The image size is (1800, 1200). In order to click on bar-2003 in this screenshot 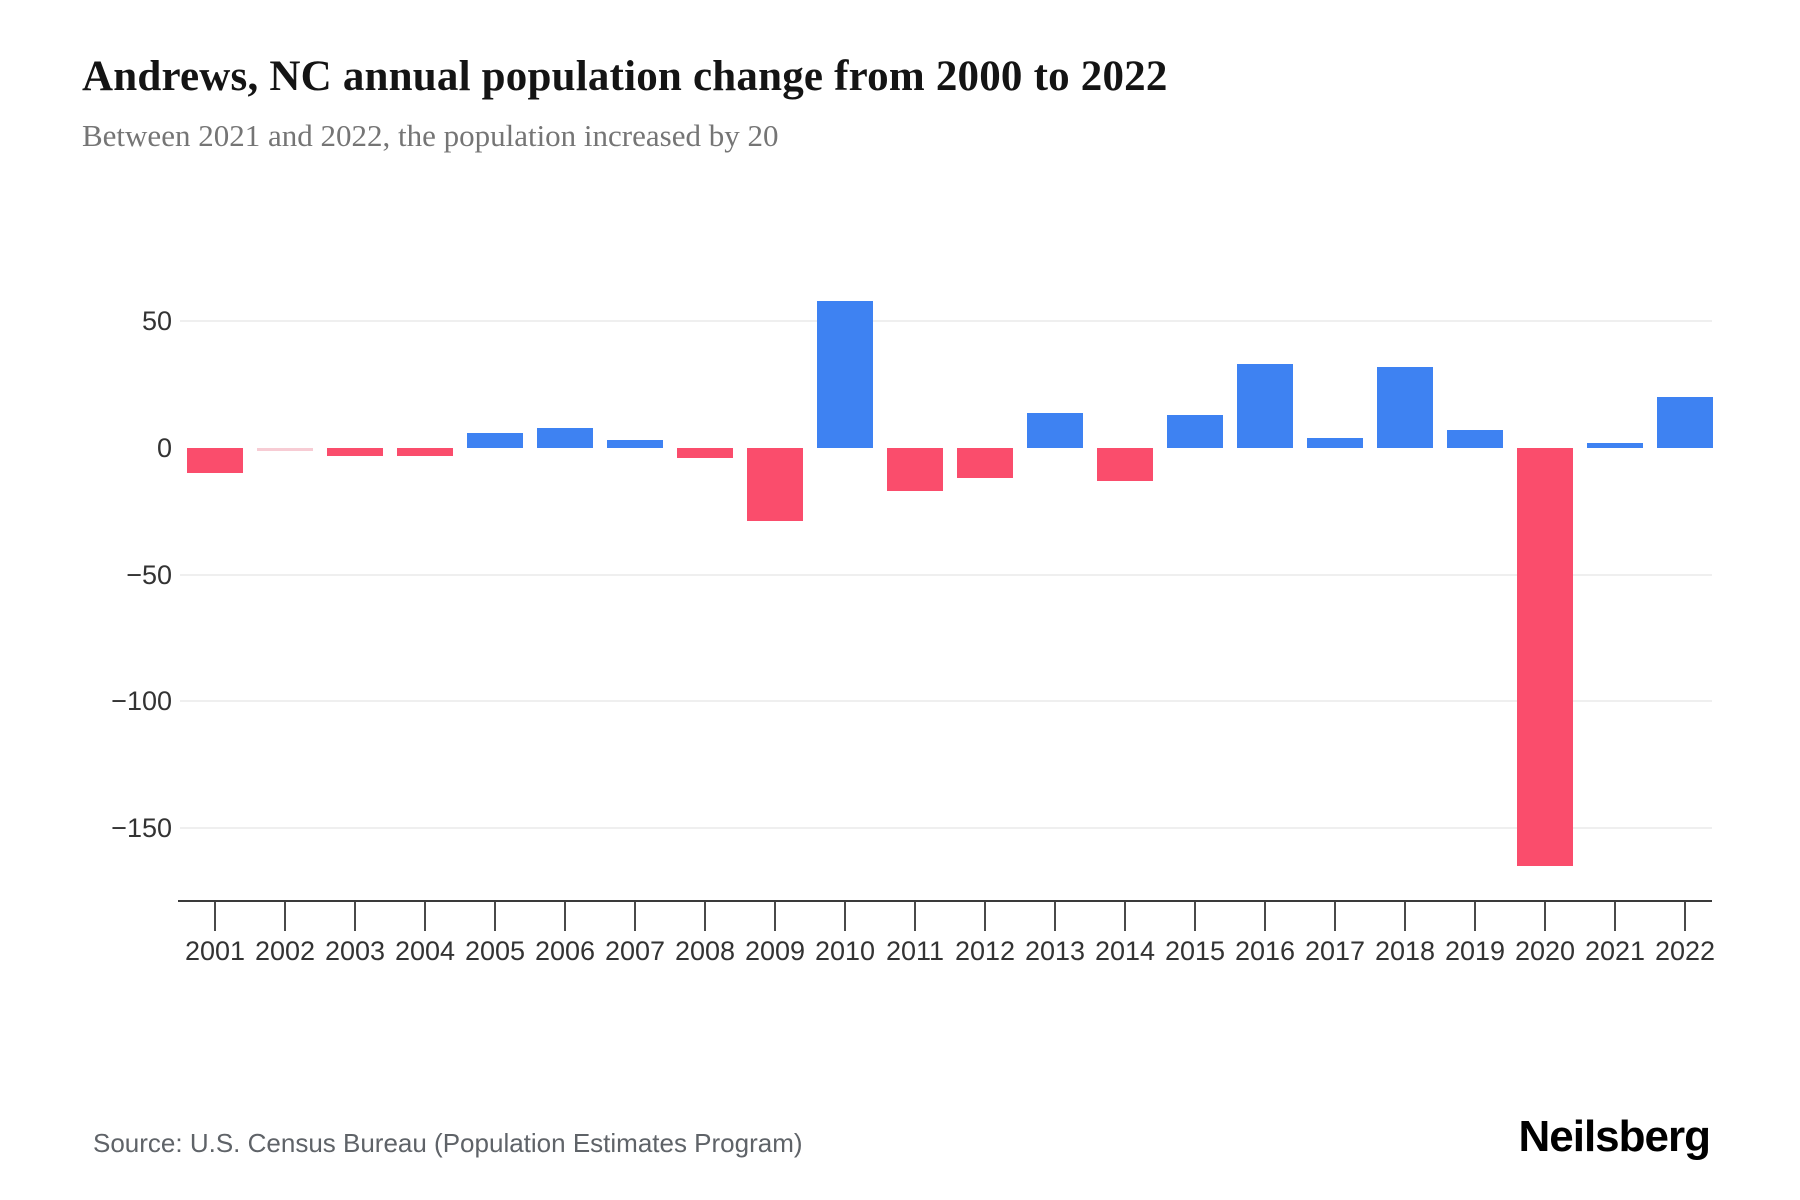, I will do `click(355, 452)`.